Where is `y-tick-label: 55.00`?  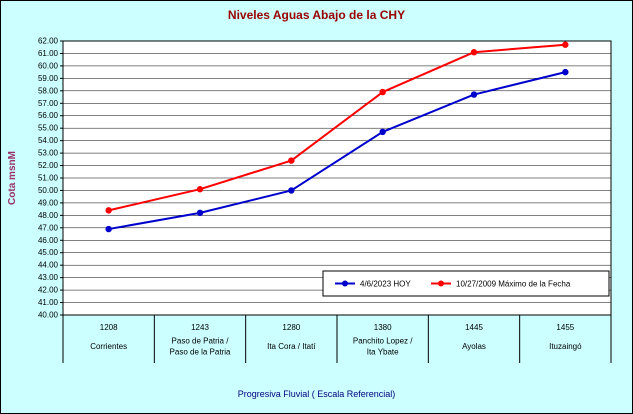
y-tick-label: 55.00 is located at coordinates (48, 128).